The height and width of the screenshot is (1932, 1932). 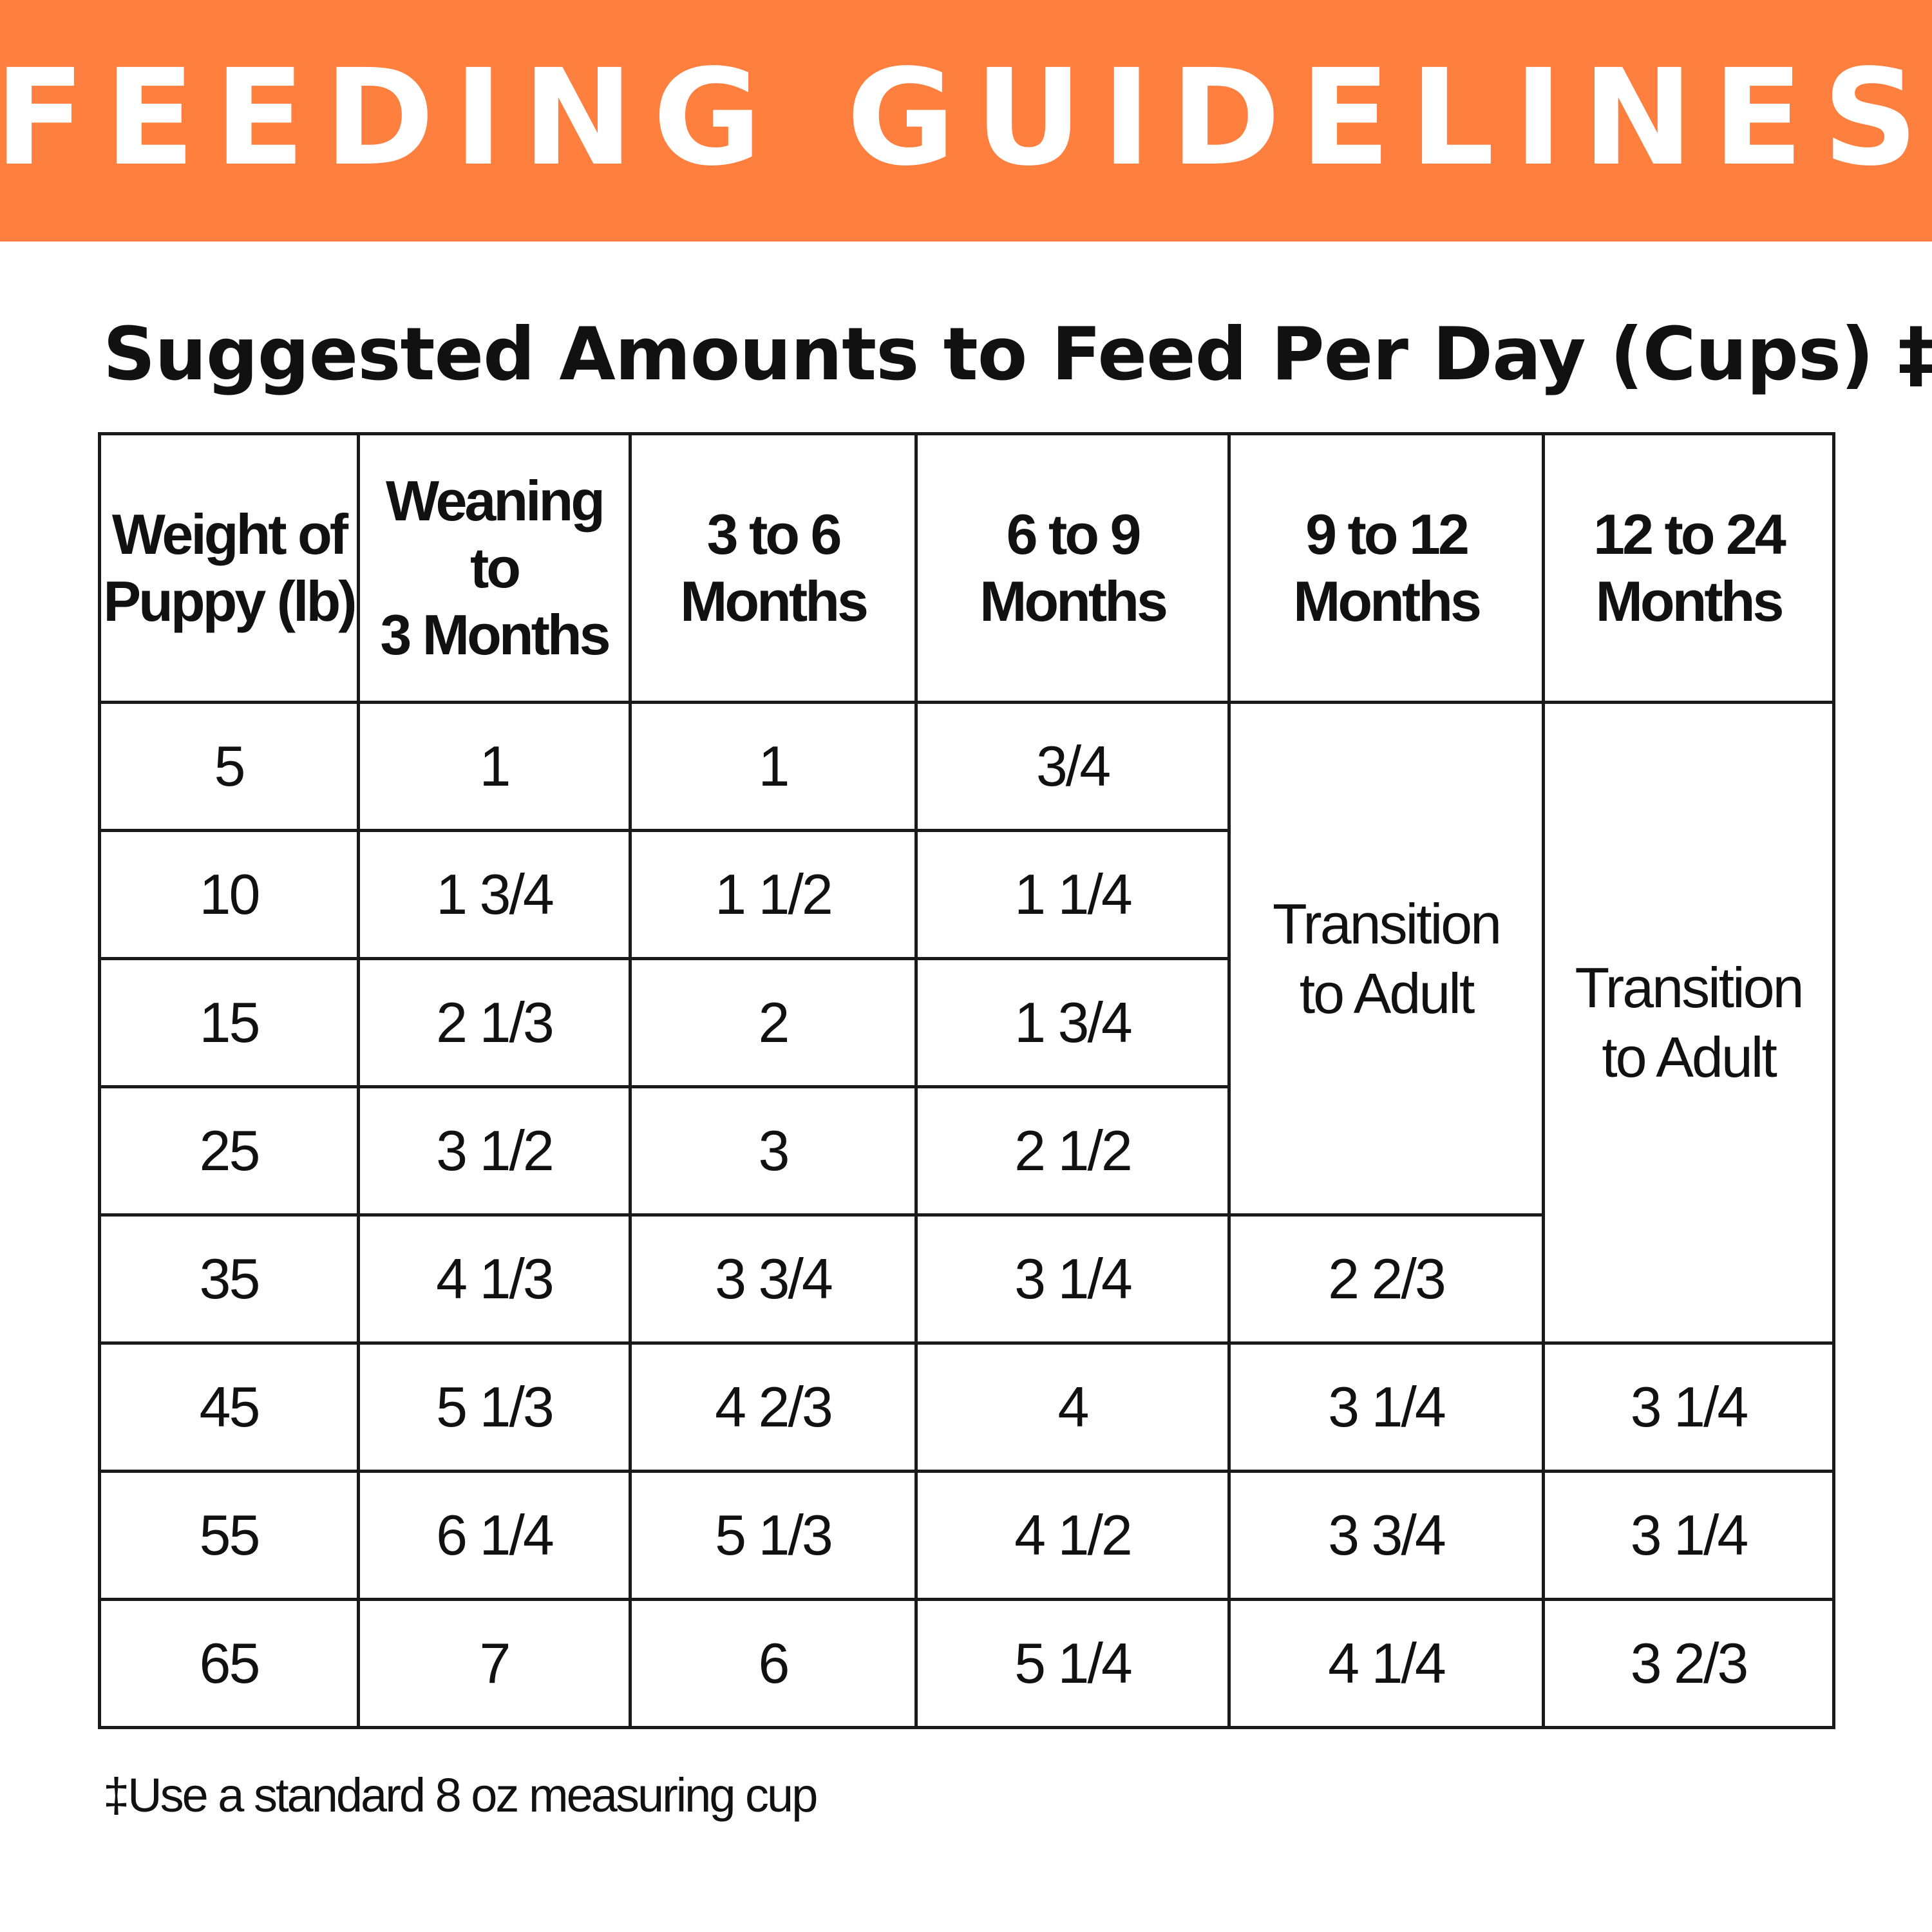 What do you see at coordinates (229, 1022) in the screenshot?
I see `weight-cell: 15` at bounding box center [229, 1022].